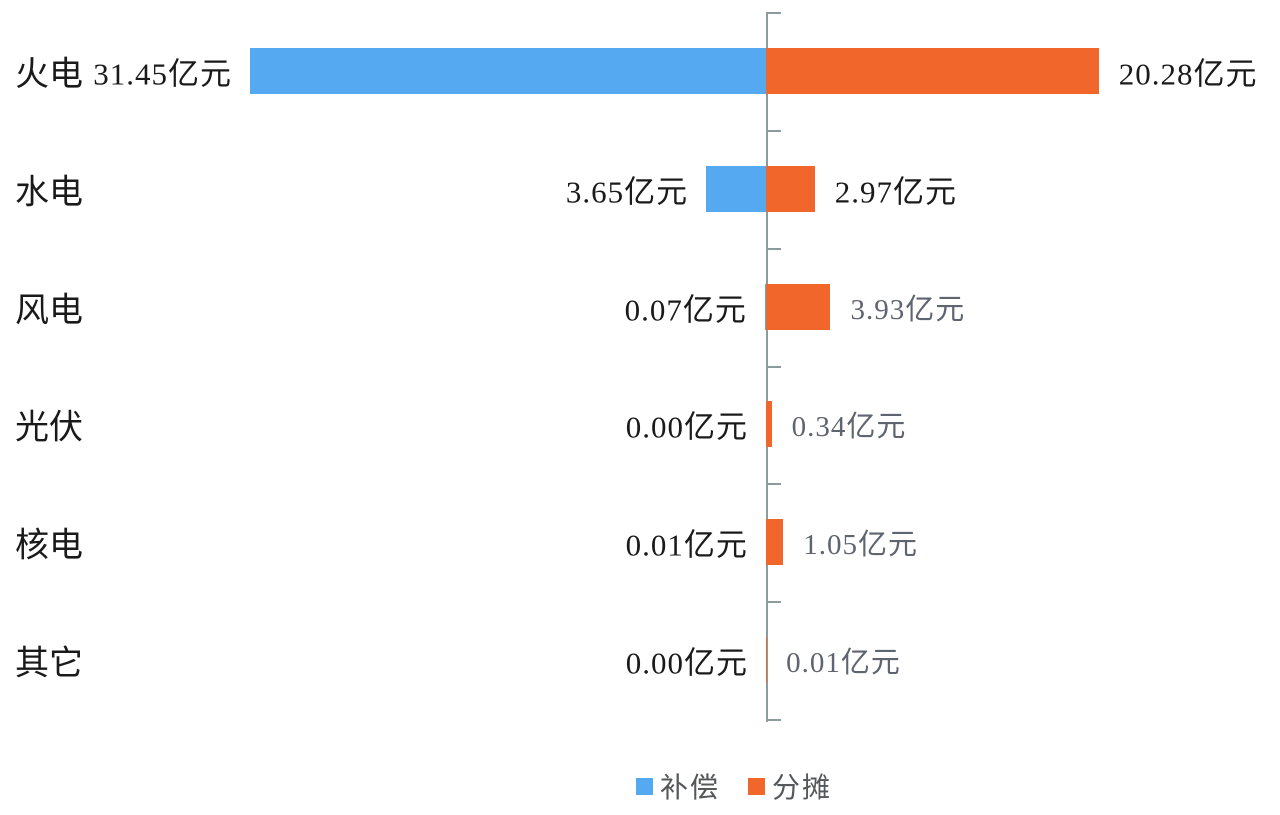  Describe the element at coordinates (757, 786) in the screenshot. I see `allocation-swatch-icon` at that location.